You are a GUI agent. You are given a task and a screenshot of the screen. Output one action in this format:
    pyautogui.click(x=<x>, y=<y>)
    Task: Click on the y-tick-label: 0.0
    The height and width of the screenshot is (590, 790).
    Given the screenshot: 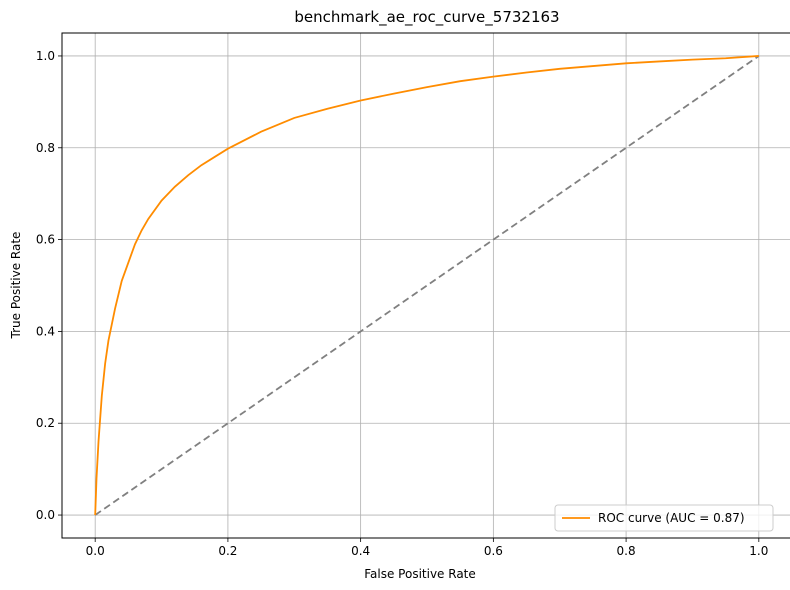 What is the action you would take?
    pyautogui.click(x=45, y=515)
    